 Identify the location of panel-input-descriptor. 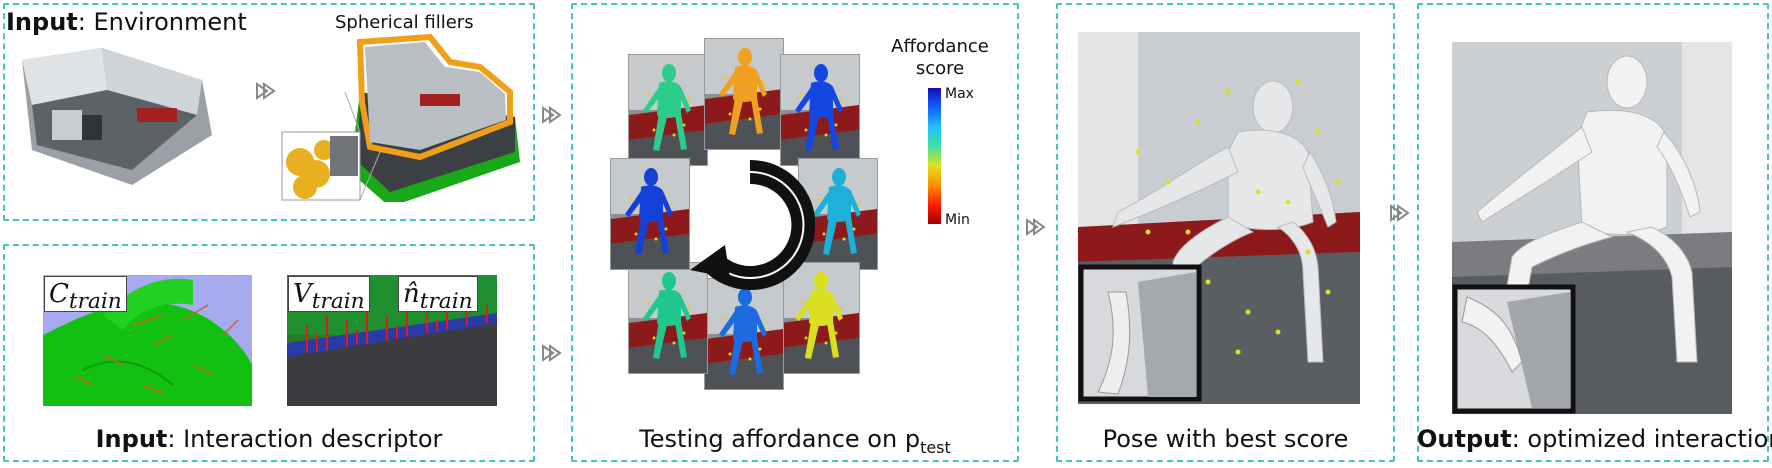
(269, 353).